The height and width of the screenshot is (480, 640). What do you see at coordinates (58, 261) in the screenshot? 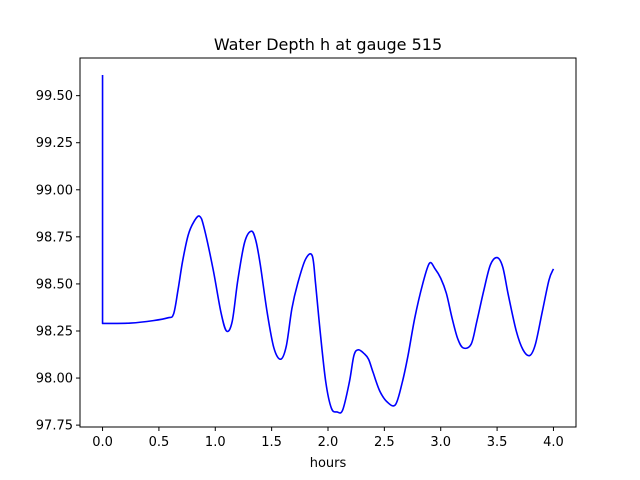
I see `y-axis: 97.75 98.00 98.25 98.50 98.75 99.00 99.25 99.50` at bounding box center [58, 261].